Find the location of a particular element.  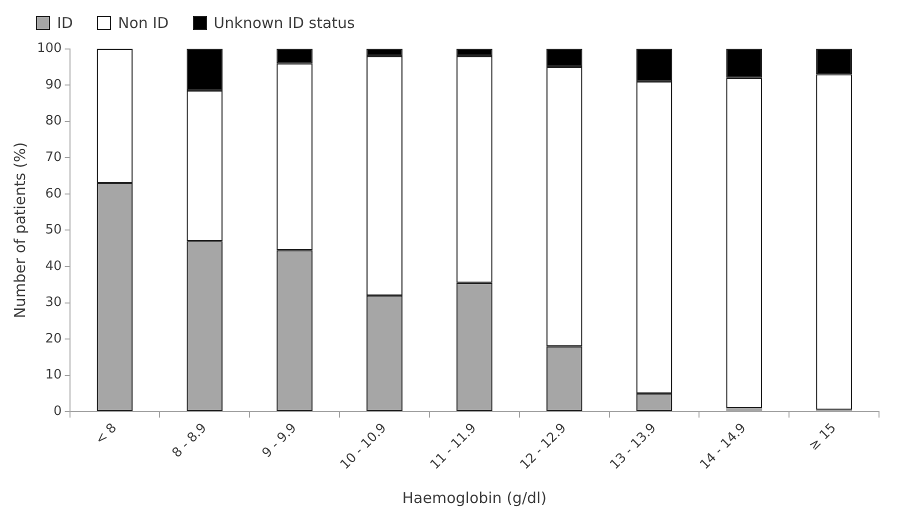

series-label: Non ID is located at coordinates (143, 23).